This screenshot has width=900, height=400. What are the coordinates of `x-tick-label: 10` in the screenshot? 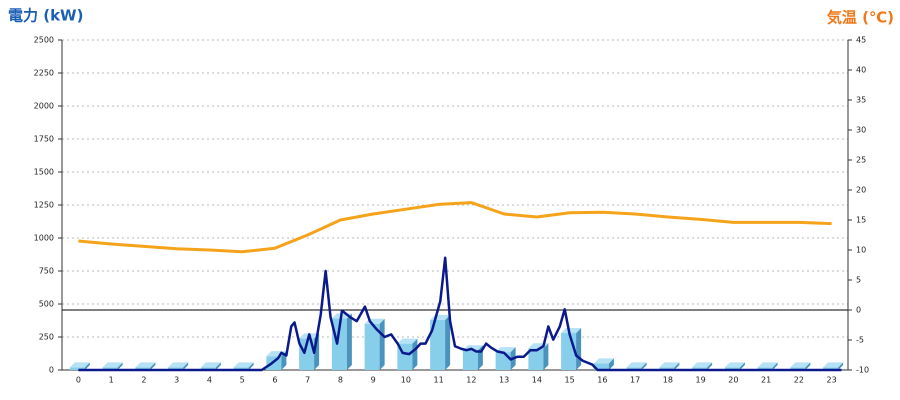 It's located at (406, 380).